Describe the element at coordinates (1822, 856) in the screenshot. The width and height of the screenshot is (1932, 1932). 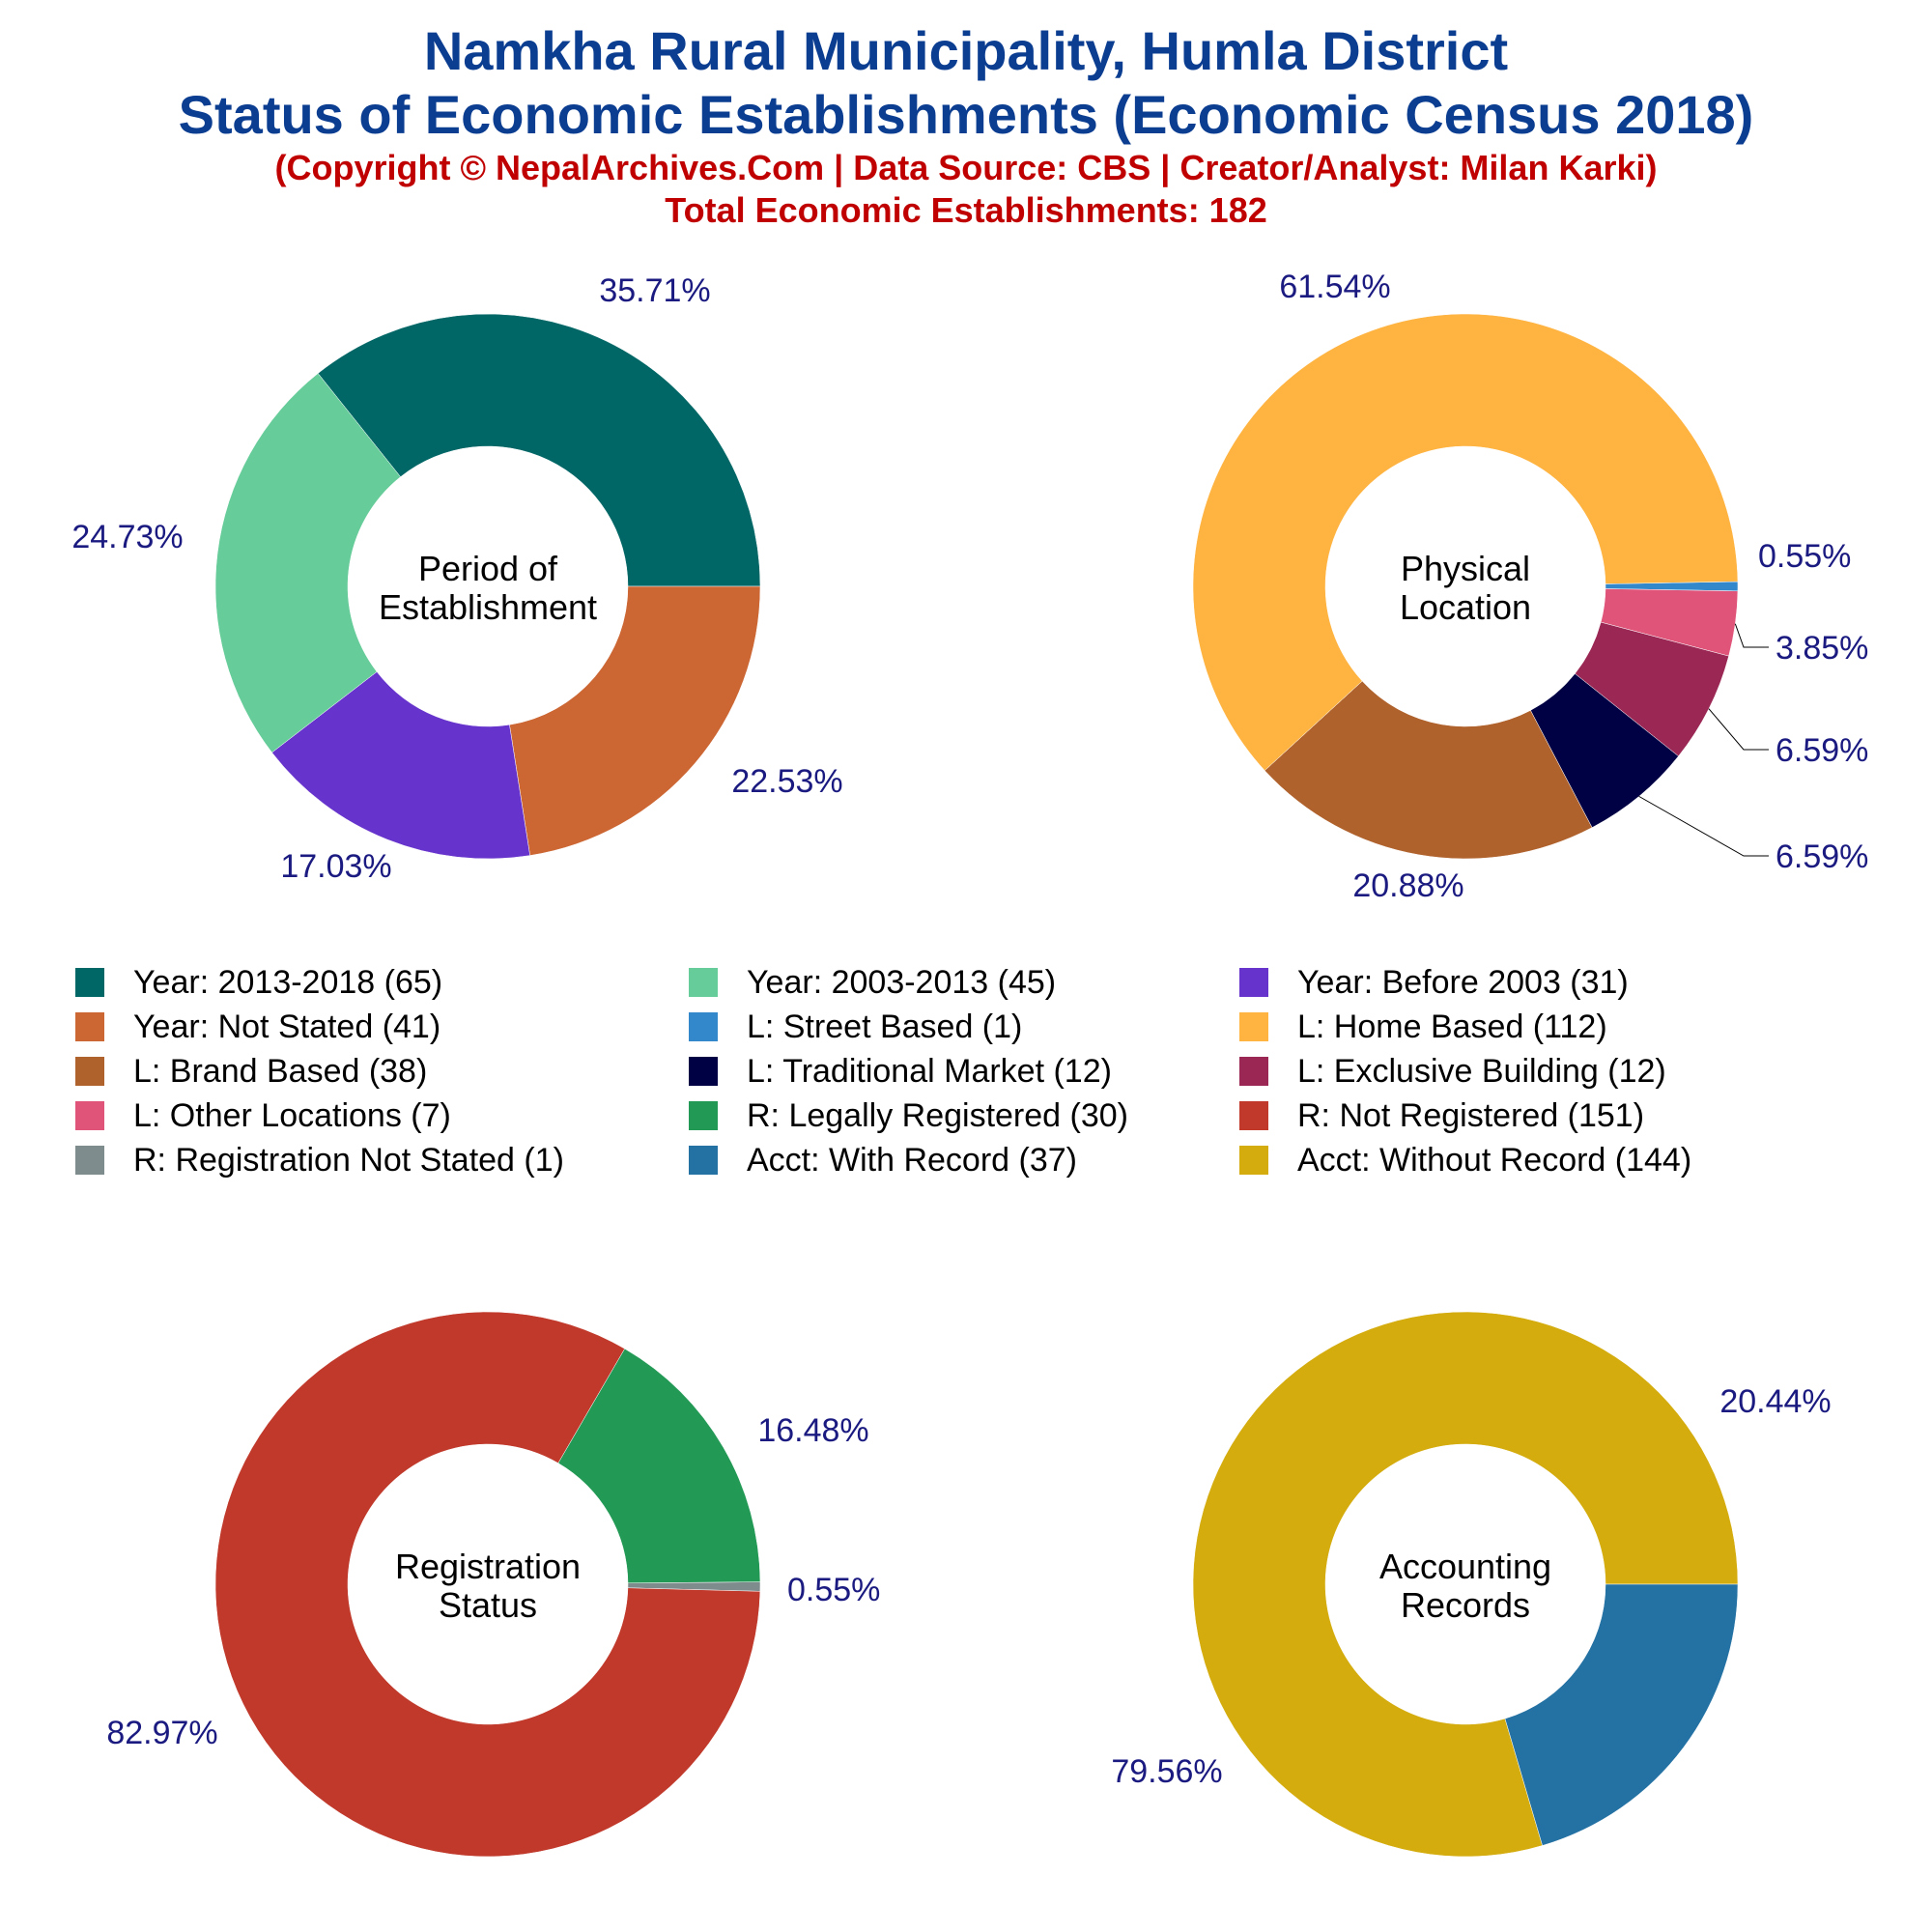
I see `percent-label-l-traditional-market: 6.59%` at that location.